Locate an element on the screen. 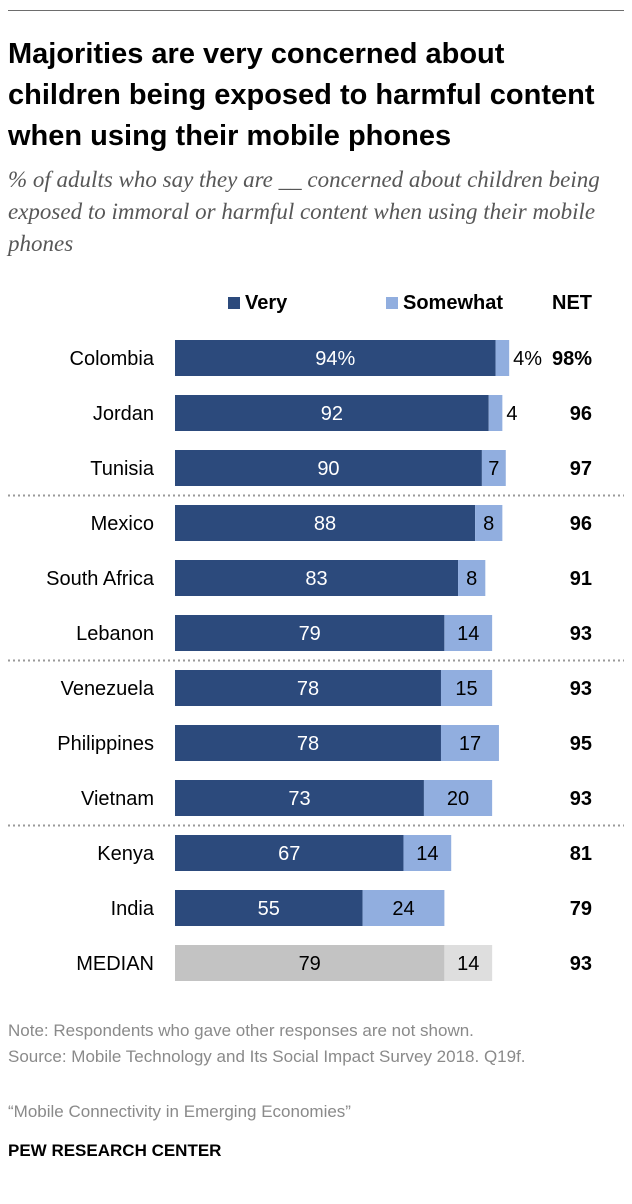  category-label: Venezuela is located at coordinates (108, 689).